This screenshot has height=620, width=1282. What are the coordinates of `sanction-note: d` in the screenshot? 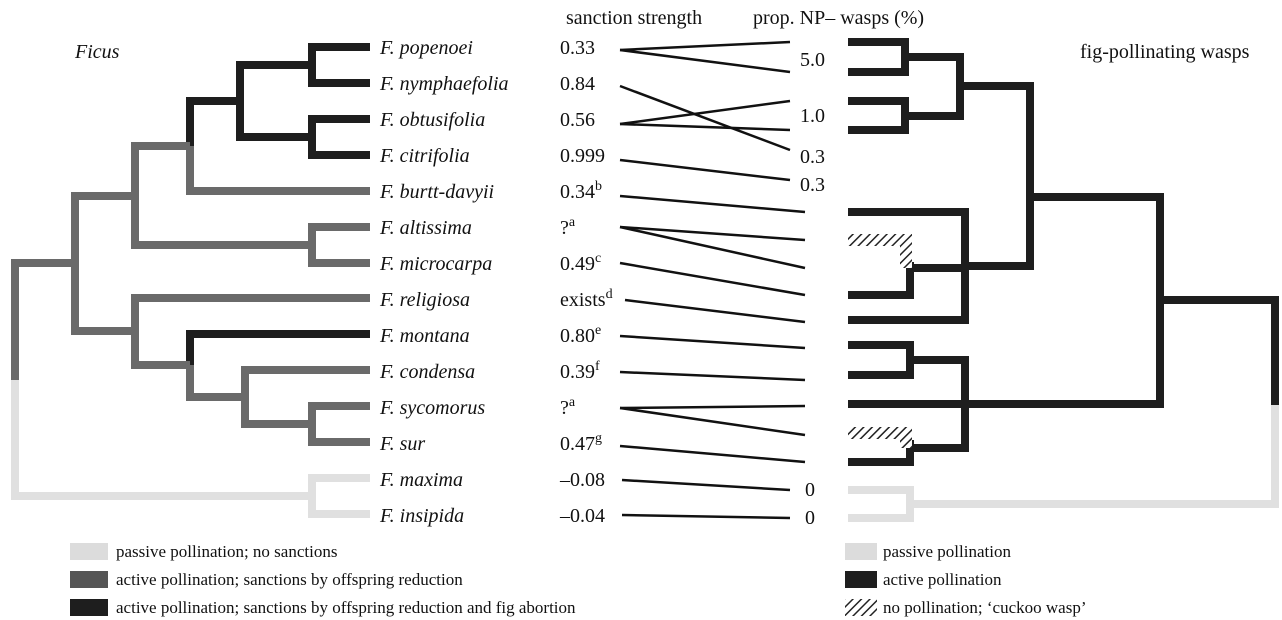 It's located at (609, 294).